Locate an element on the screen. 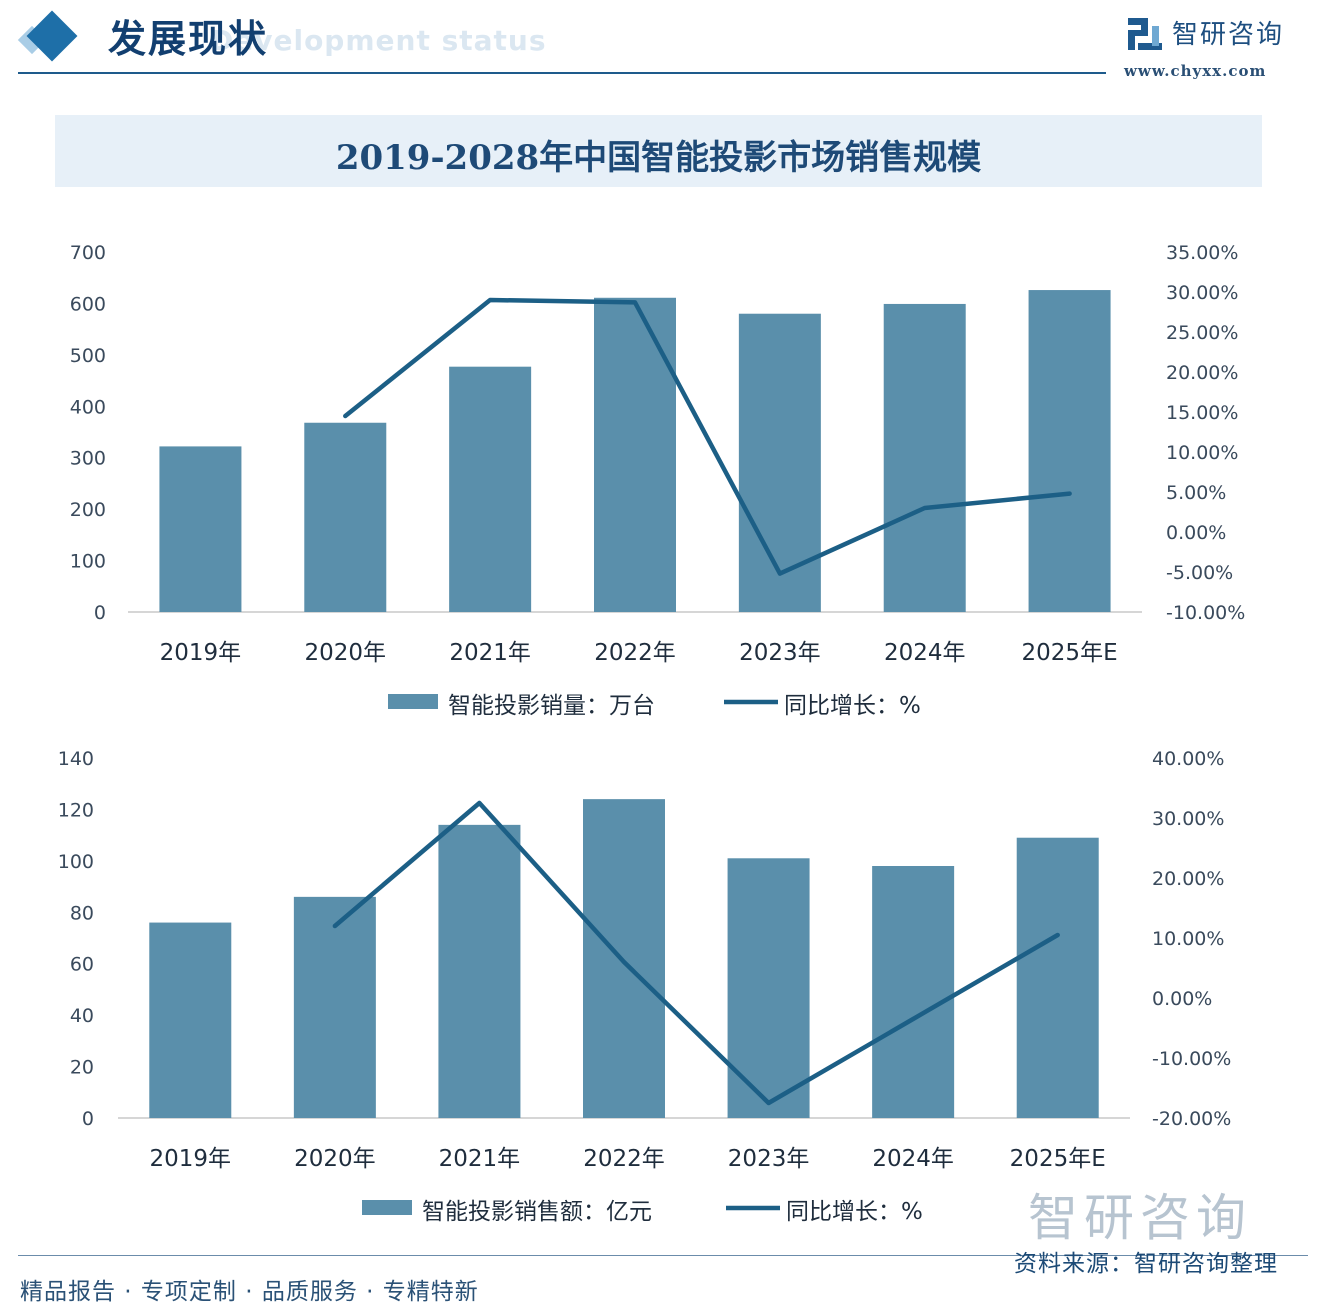 The image size is (1324, 1308). brand-logo-icon is located at coordinates (1145, 34).